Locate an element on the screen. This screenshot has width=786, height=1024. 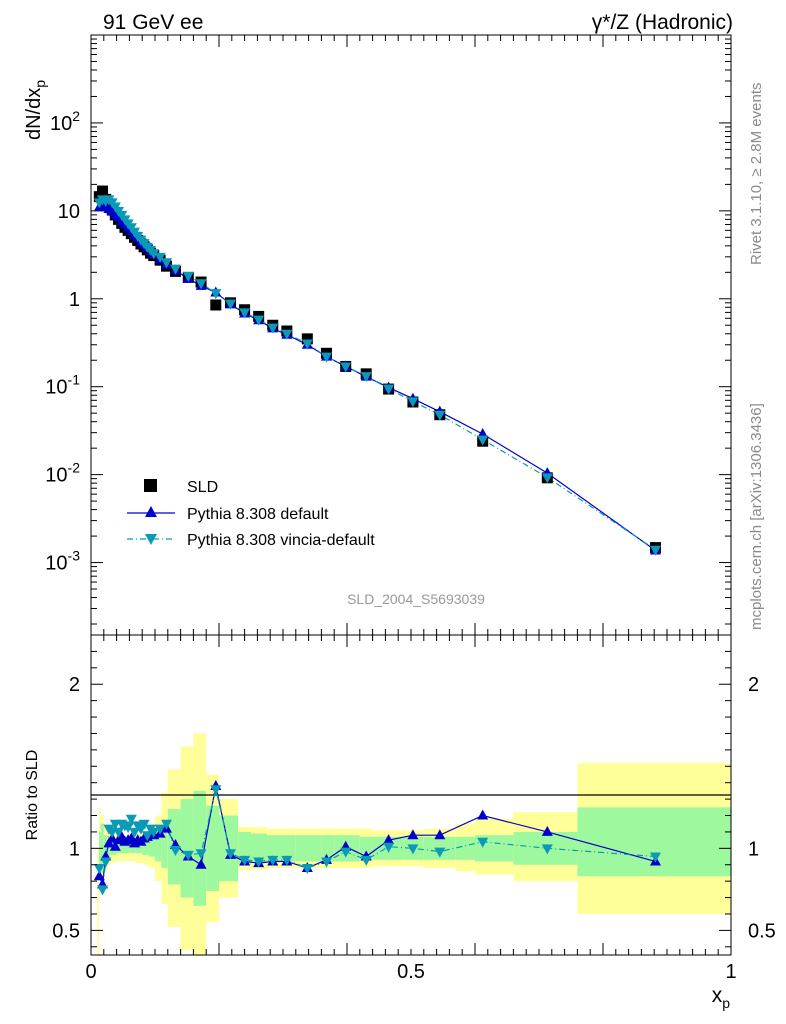
y-tick-label-main: 1 is located at coordinates (74, 300).